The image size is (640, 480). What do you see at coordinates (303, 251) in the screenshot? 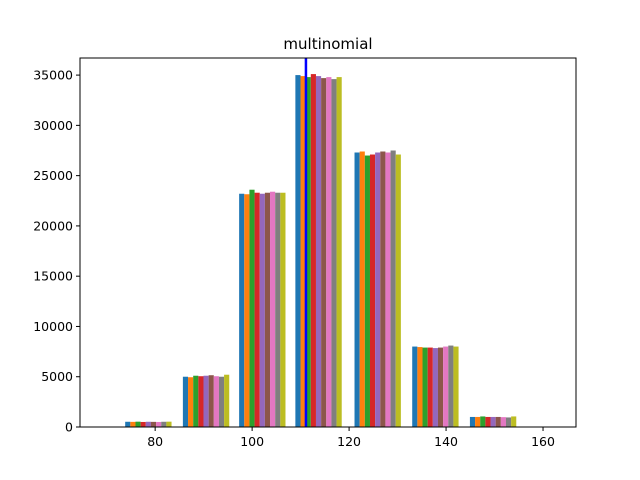
I see `bar-bin3-series1` at bounding box center [303, 251].